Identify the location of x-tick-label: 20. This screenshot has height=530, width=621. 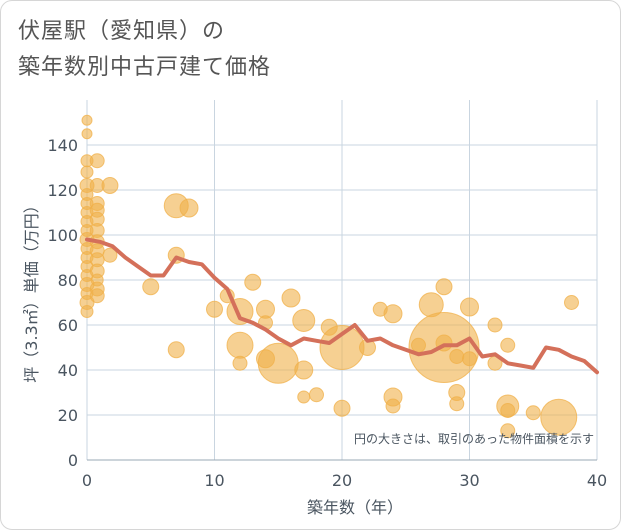
(342, 480).